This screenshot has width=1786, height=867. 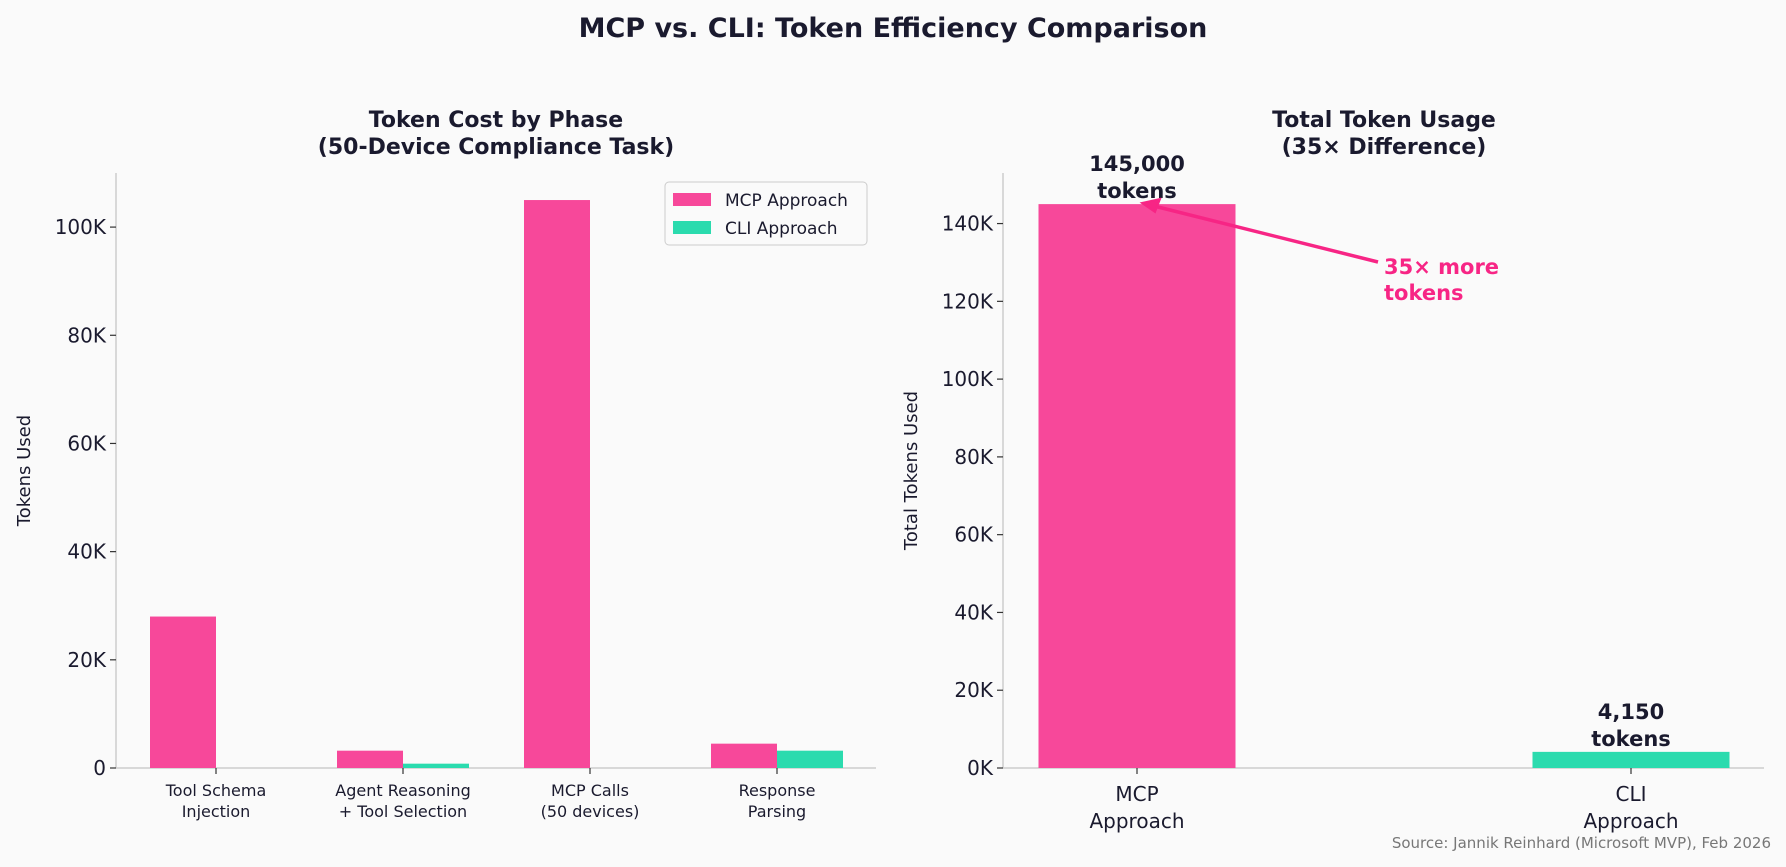 I want to click on legend: MCP Approach CLI Approach, so click(x=766, y=213).